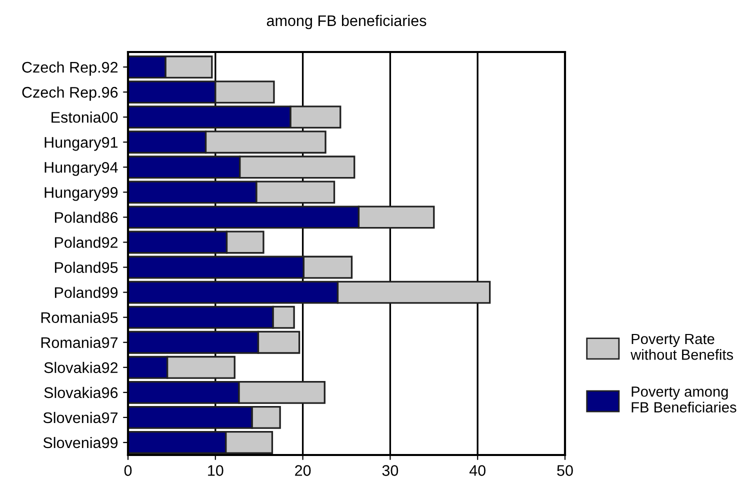  What do you see at coordinates (216, 470) in the screenshot?
I see `x-tick-label: 10` at bounding box center [216, 470].